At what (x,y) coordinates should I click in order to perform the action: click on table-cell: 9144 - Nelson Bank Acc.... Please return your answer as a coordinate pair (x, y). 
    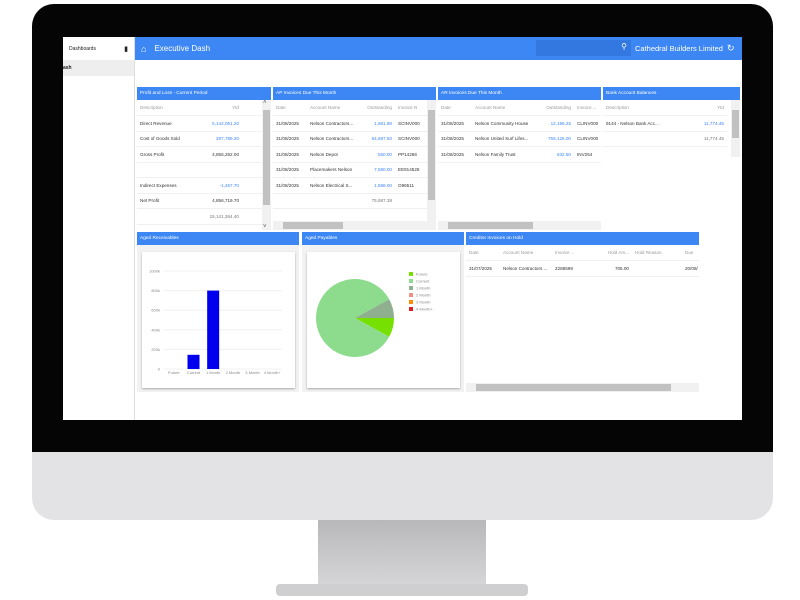
    Looking at the image, I should click on (632, 123).